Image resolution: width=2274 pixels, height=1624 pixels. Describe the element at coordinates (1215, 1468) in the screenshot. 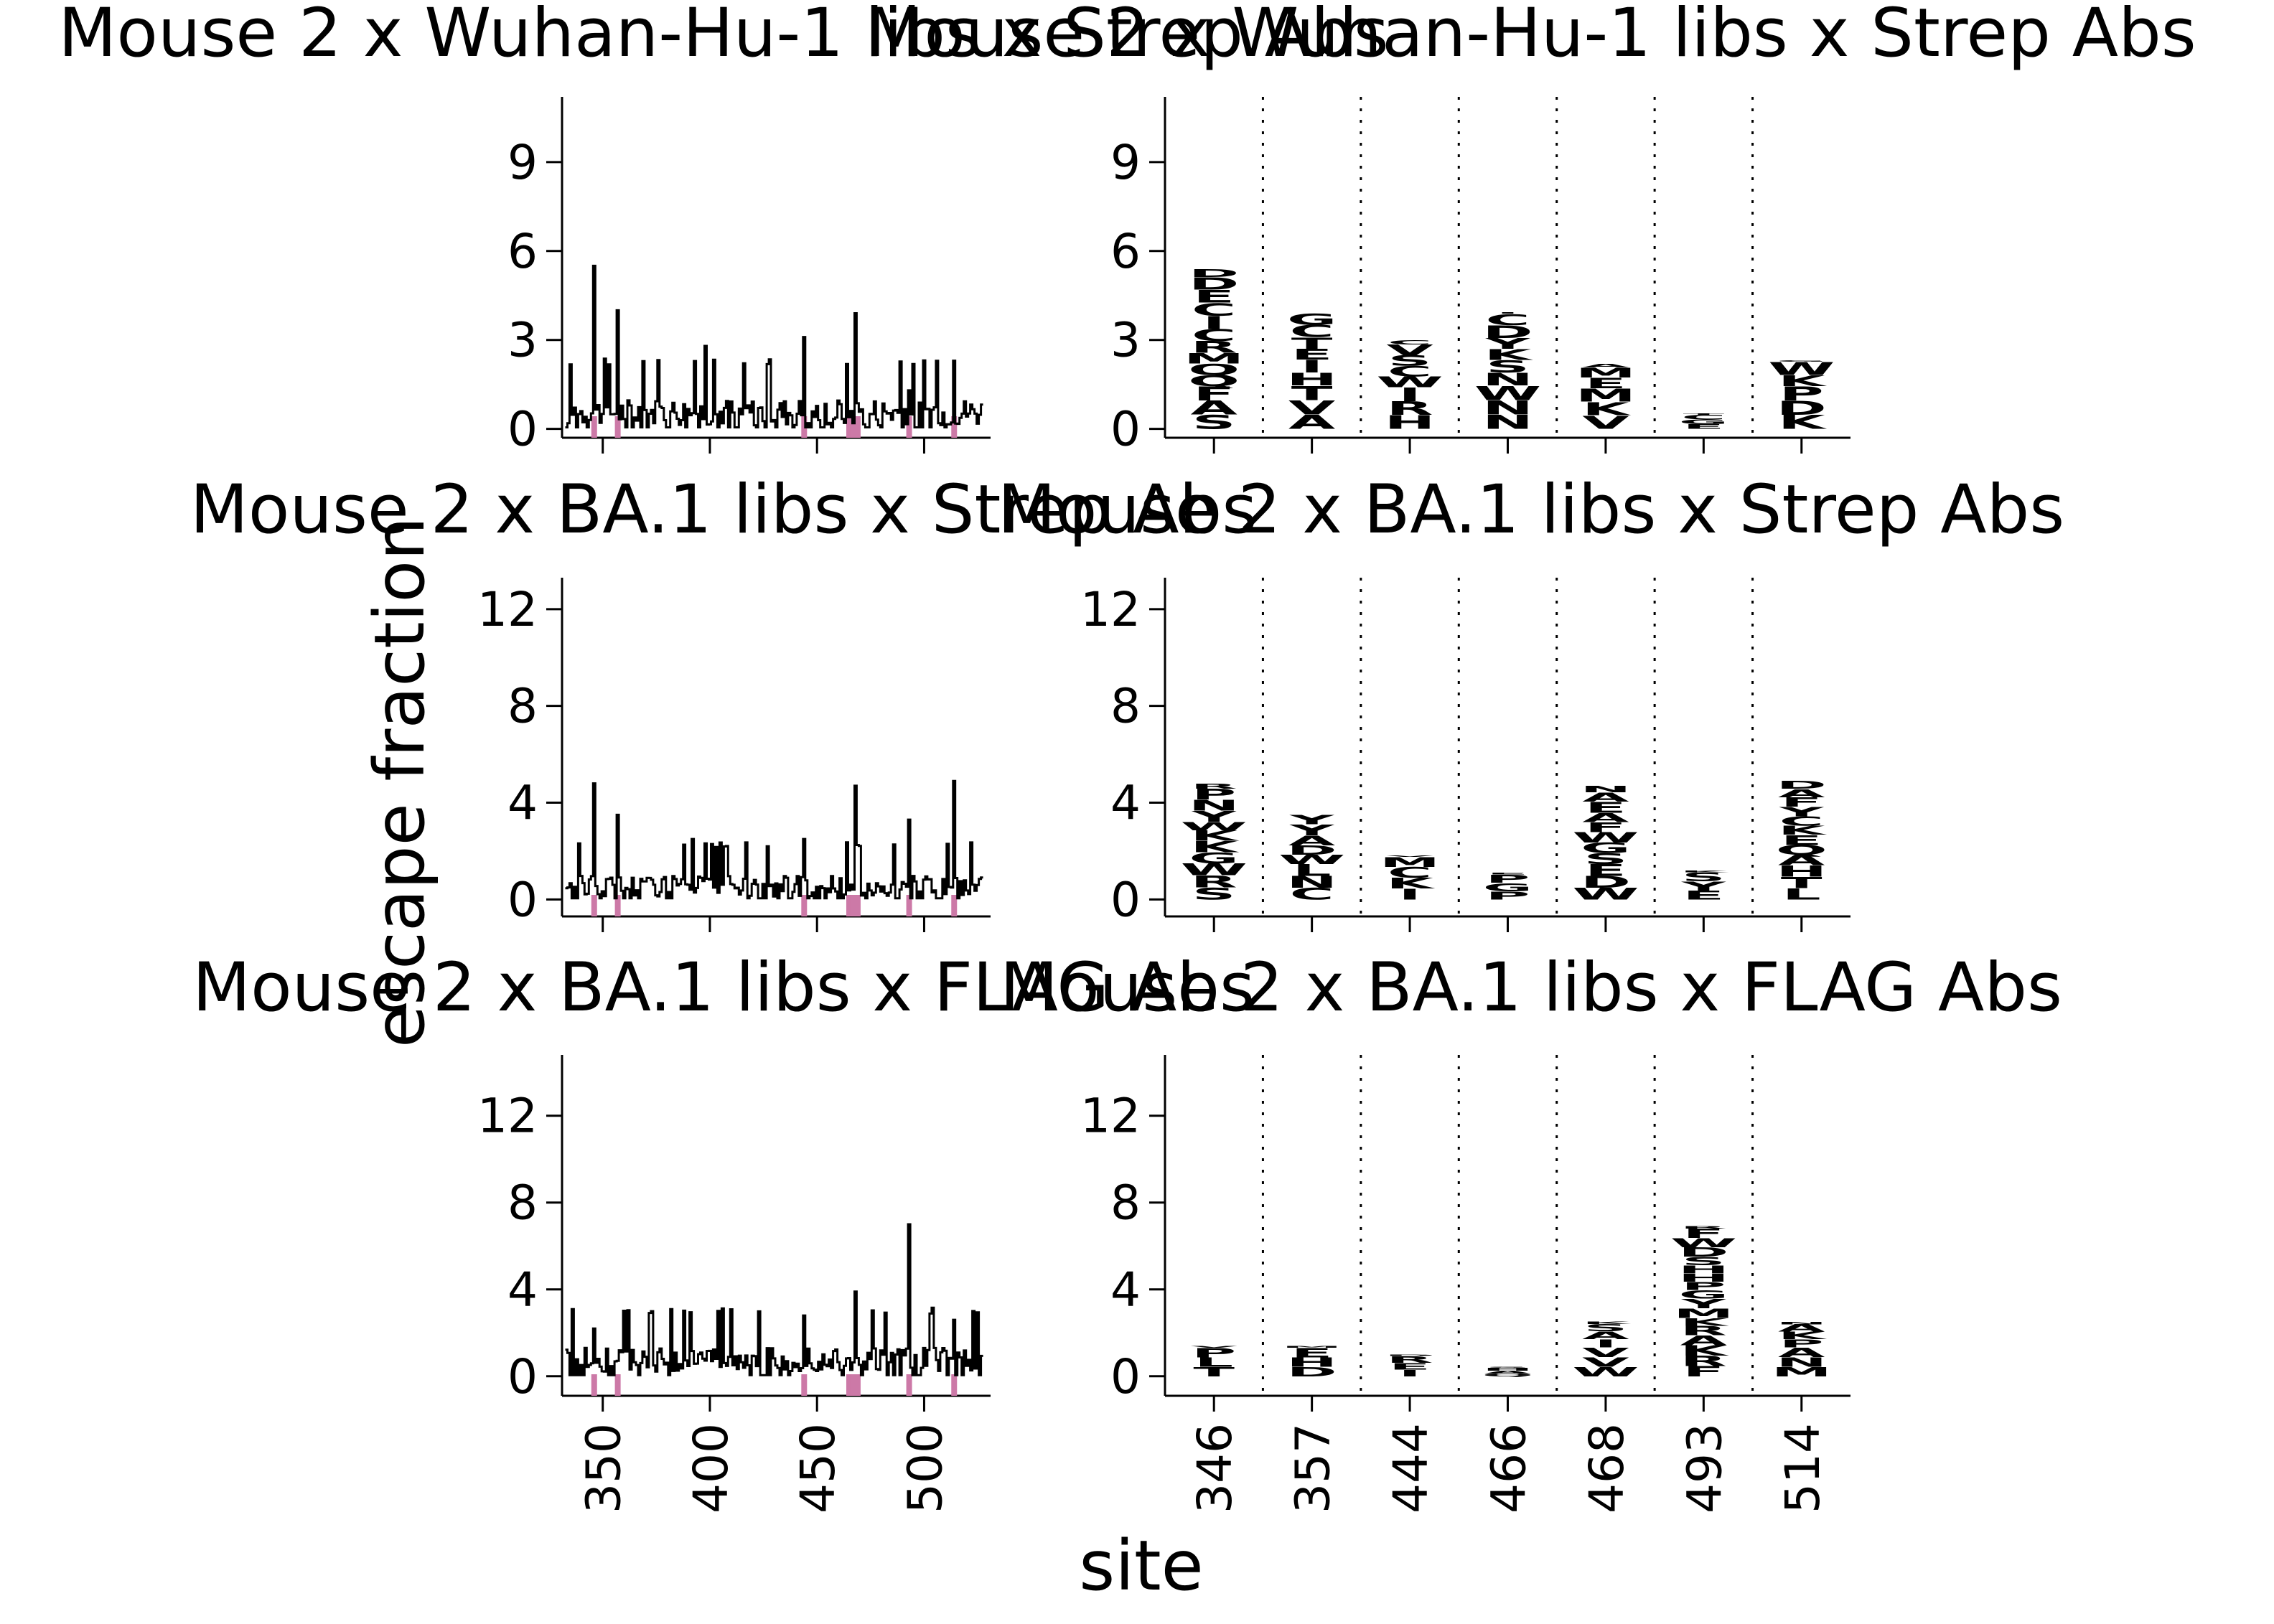

I see `x-tick-label: 346` at that location.